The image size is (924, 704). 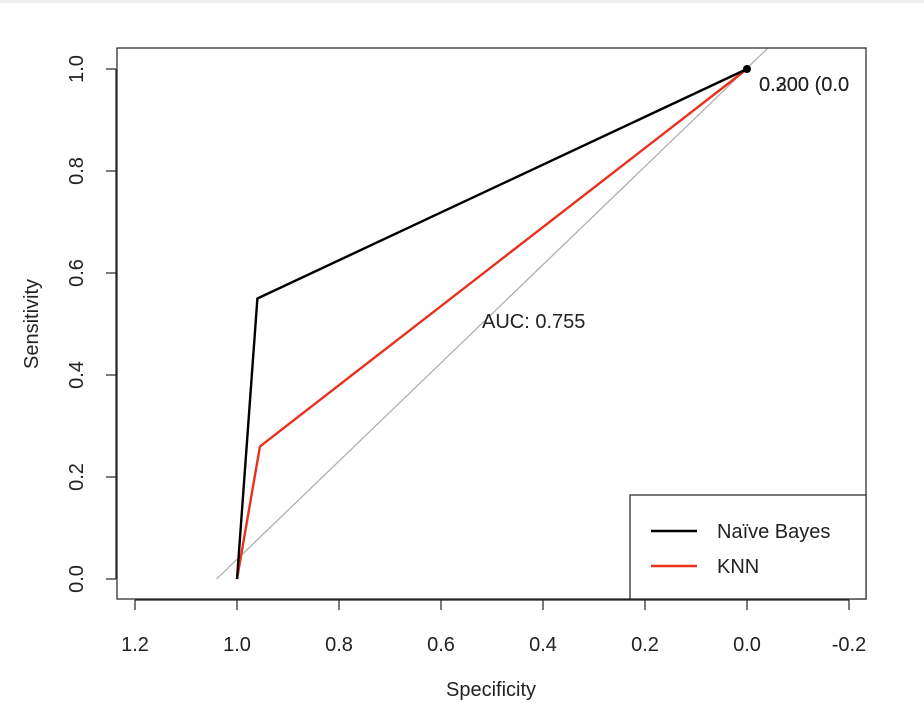 I want to click on window-top-border, so click(x=462, y=1).